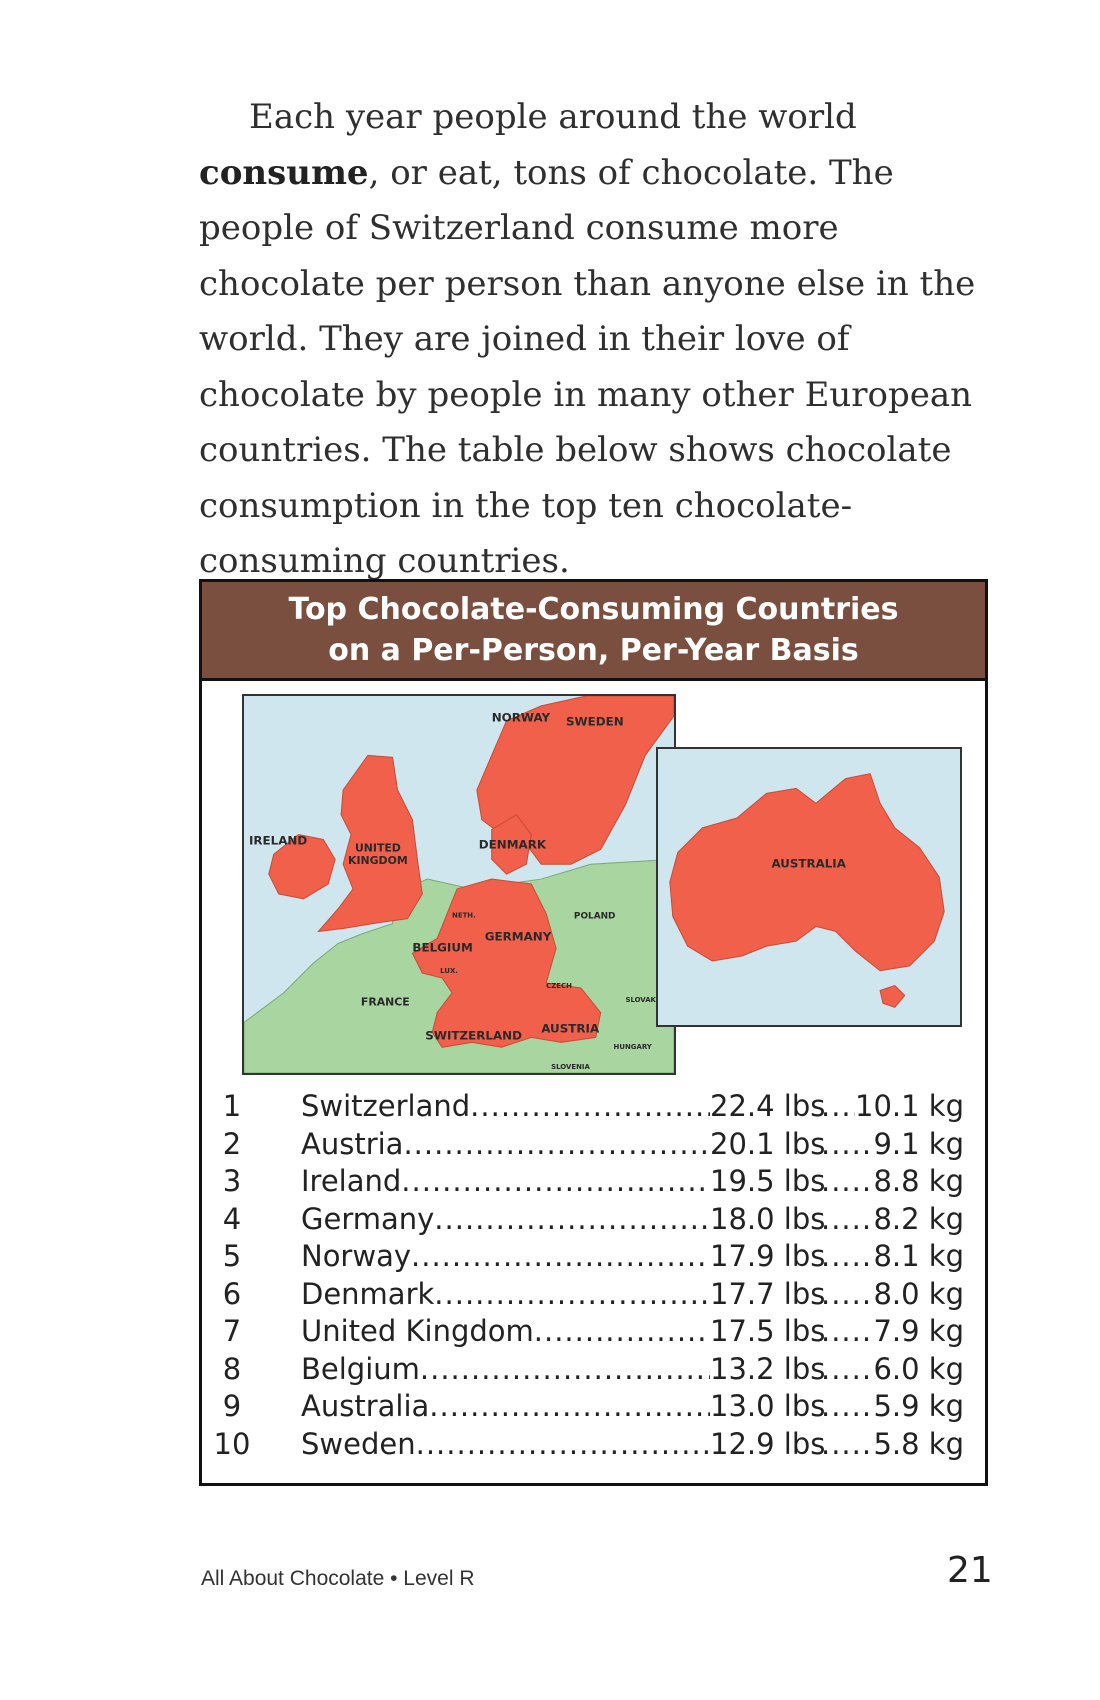  I want to click on map-label-slovak: SLOVAK, so click(640, 1000).